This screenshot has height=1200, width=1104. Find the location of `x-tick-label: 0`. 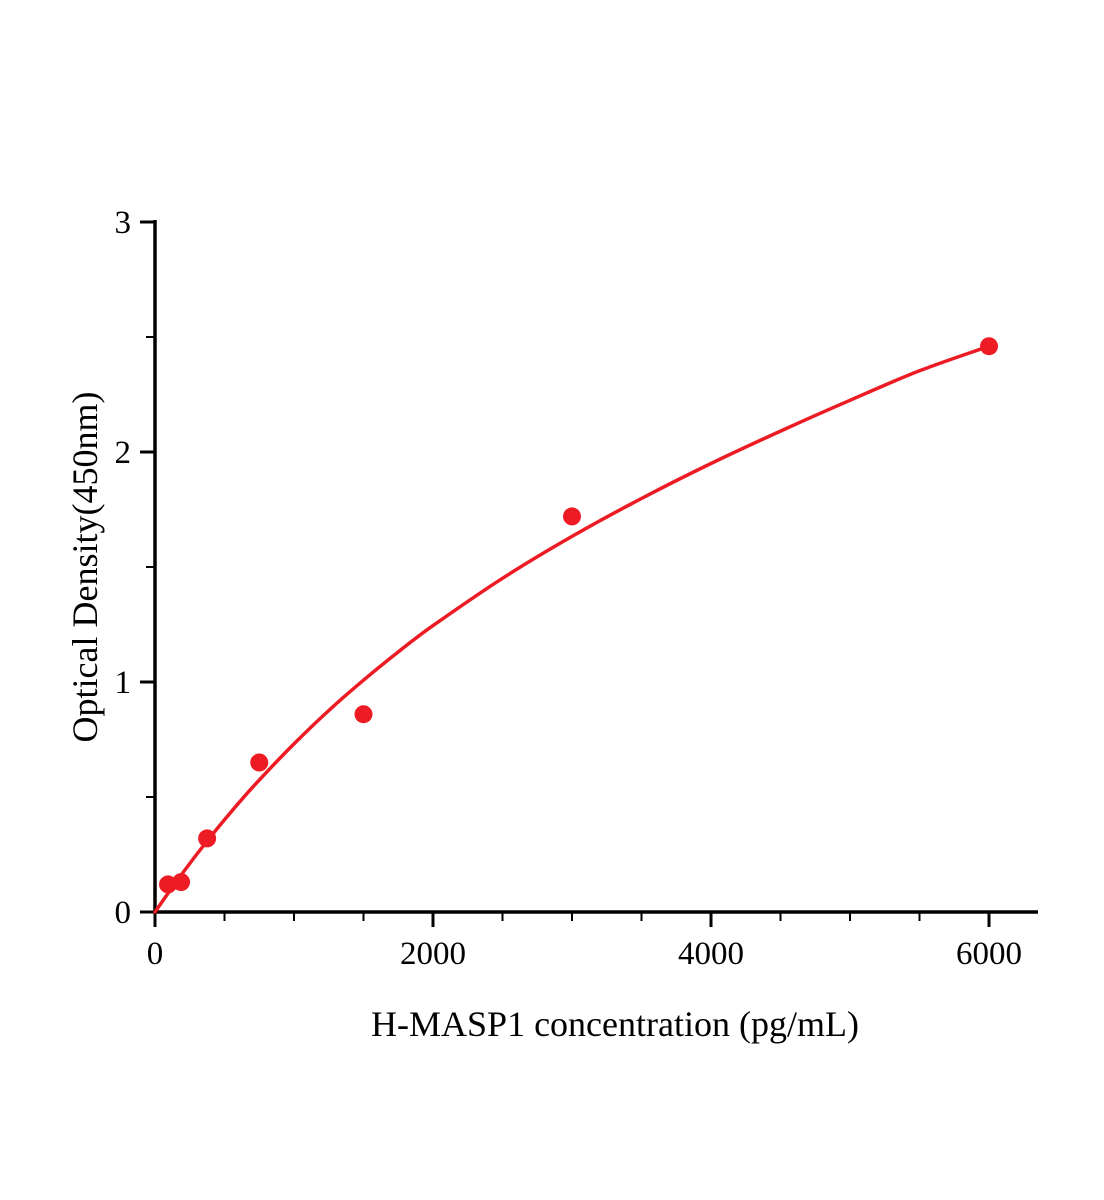

x-tick-label: 0 is located at coordinates (155, 954).